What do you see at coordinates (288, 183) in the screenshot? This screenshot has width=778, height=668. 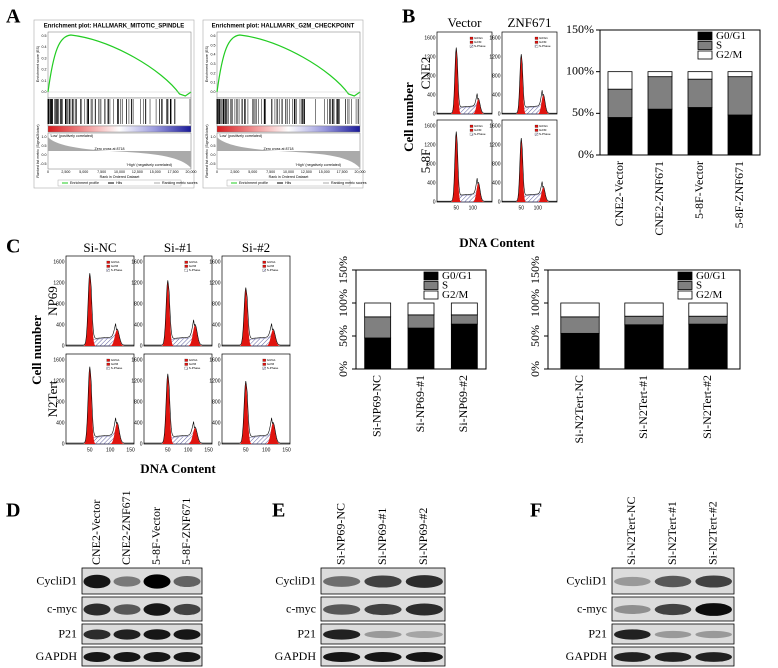 I see `gsea-legend-label: Hits` at bounding box center [288, 183].